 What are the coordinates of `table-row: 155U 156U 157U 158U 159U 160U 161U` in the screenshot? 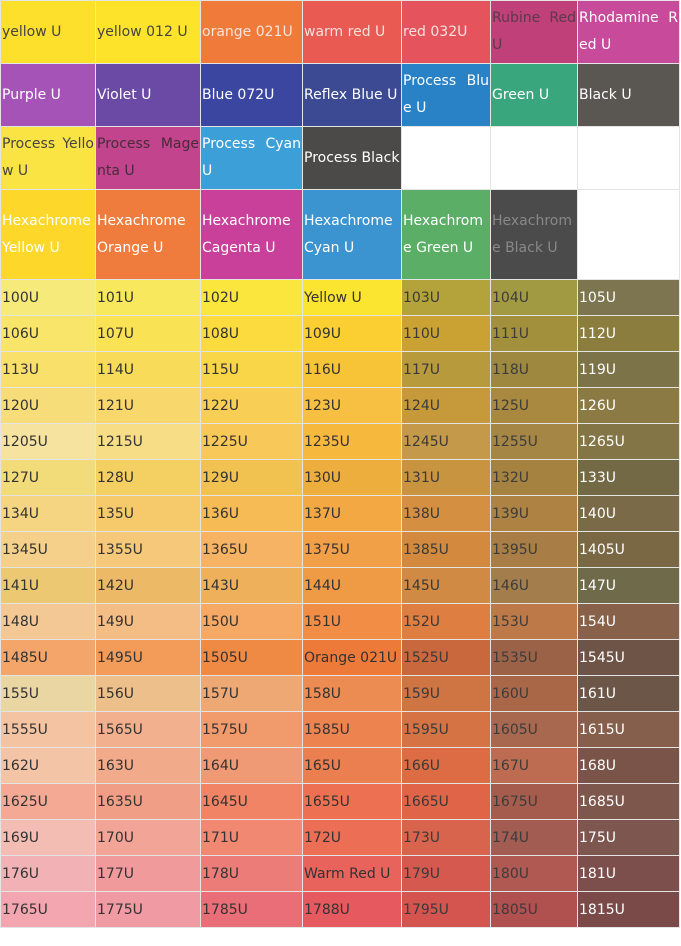 It's located at (340, 693).